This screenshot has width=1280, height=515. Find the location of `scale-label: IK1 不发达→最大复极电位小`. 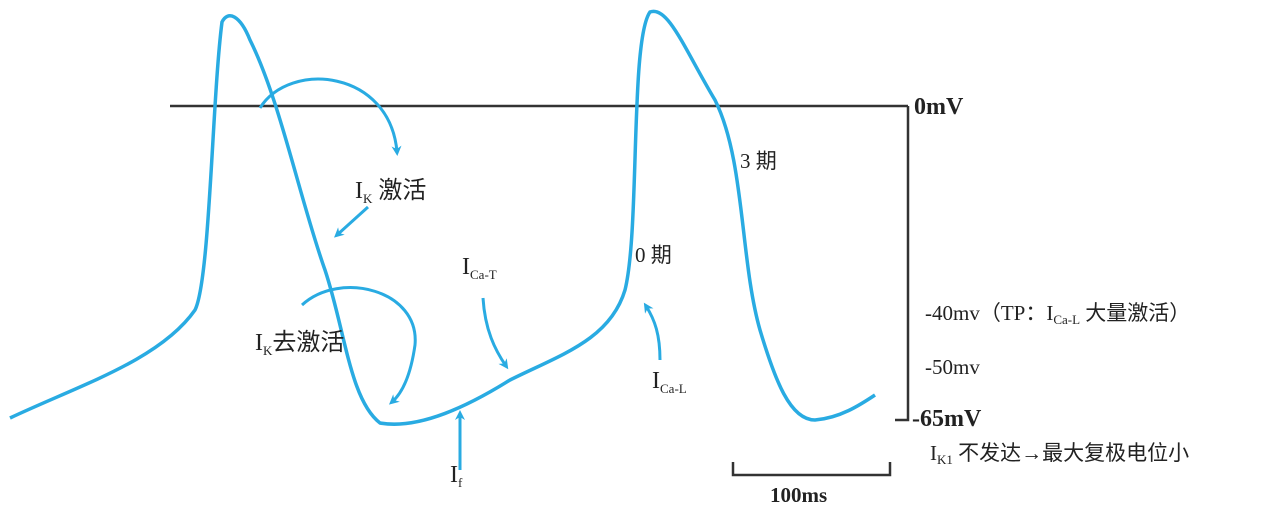

scale-label: IK1 不发达→最大复极电位小 is located at coordinates (1059, 454).